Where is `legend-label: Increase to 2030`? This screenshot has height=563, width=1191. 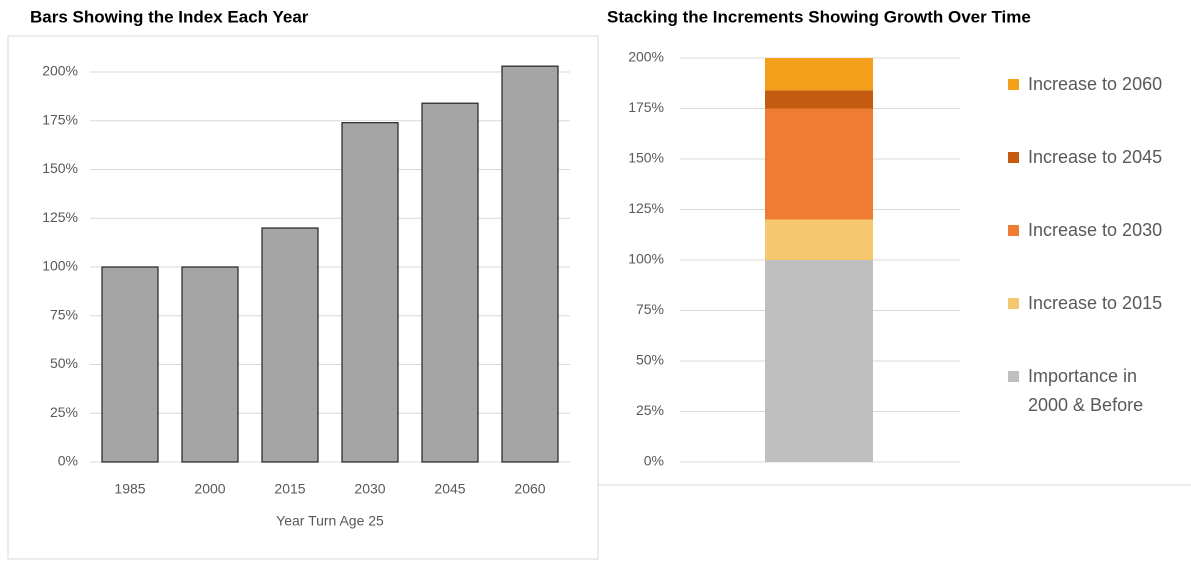 legend-label: Increase to 2030 is located at coordinates (1095, 230).